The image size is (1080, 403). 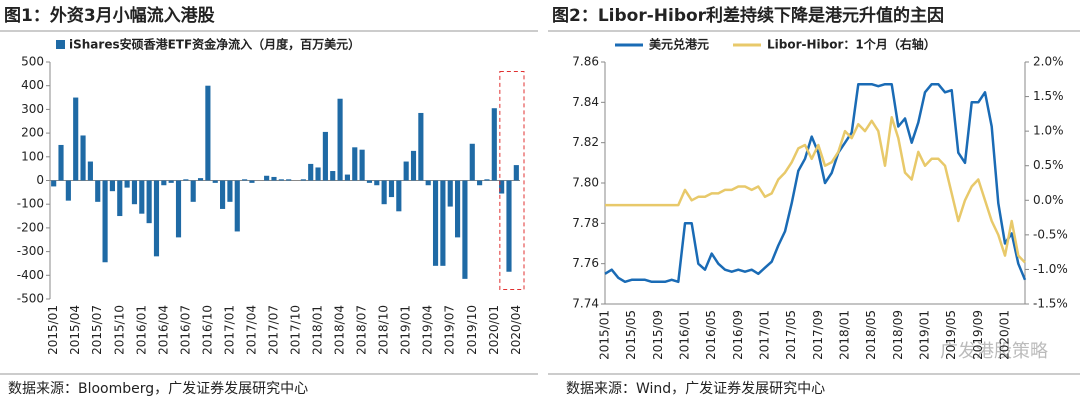 I want to click on y-tick-label: -100, so click(x=30, y=204).